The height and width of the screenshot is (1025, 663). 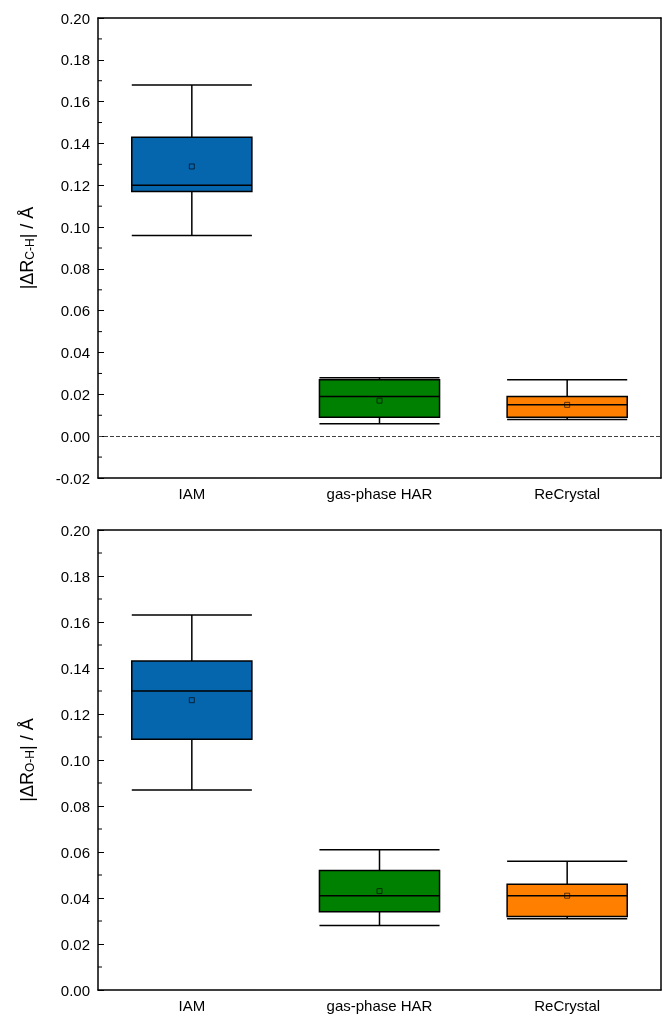 What do you see at coordinates (27, 760) in the screenshot?
I see `y-axis-title: |ΔRO-H| / Å` at bounding box center [27, 760].